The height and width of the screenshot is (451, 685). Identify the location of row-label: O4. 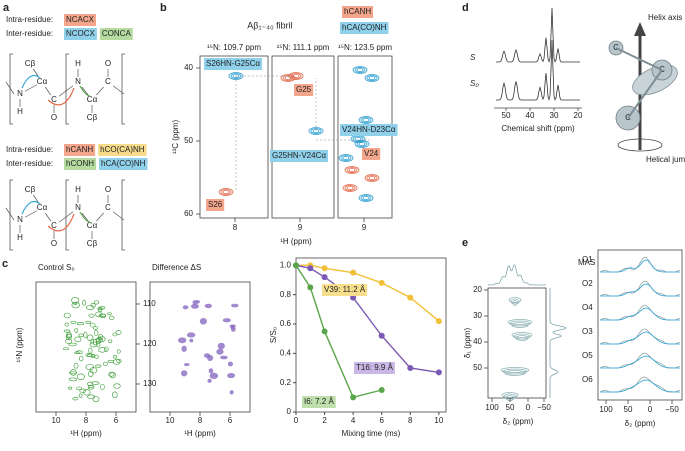
(587, 307).